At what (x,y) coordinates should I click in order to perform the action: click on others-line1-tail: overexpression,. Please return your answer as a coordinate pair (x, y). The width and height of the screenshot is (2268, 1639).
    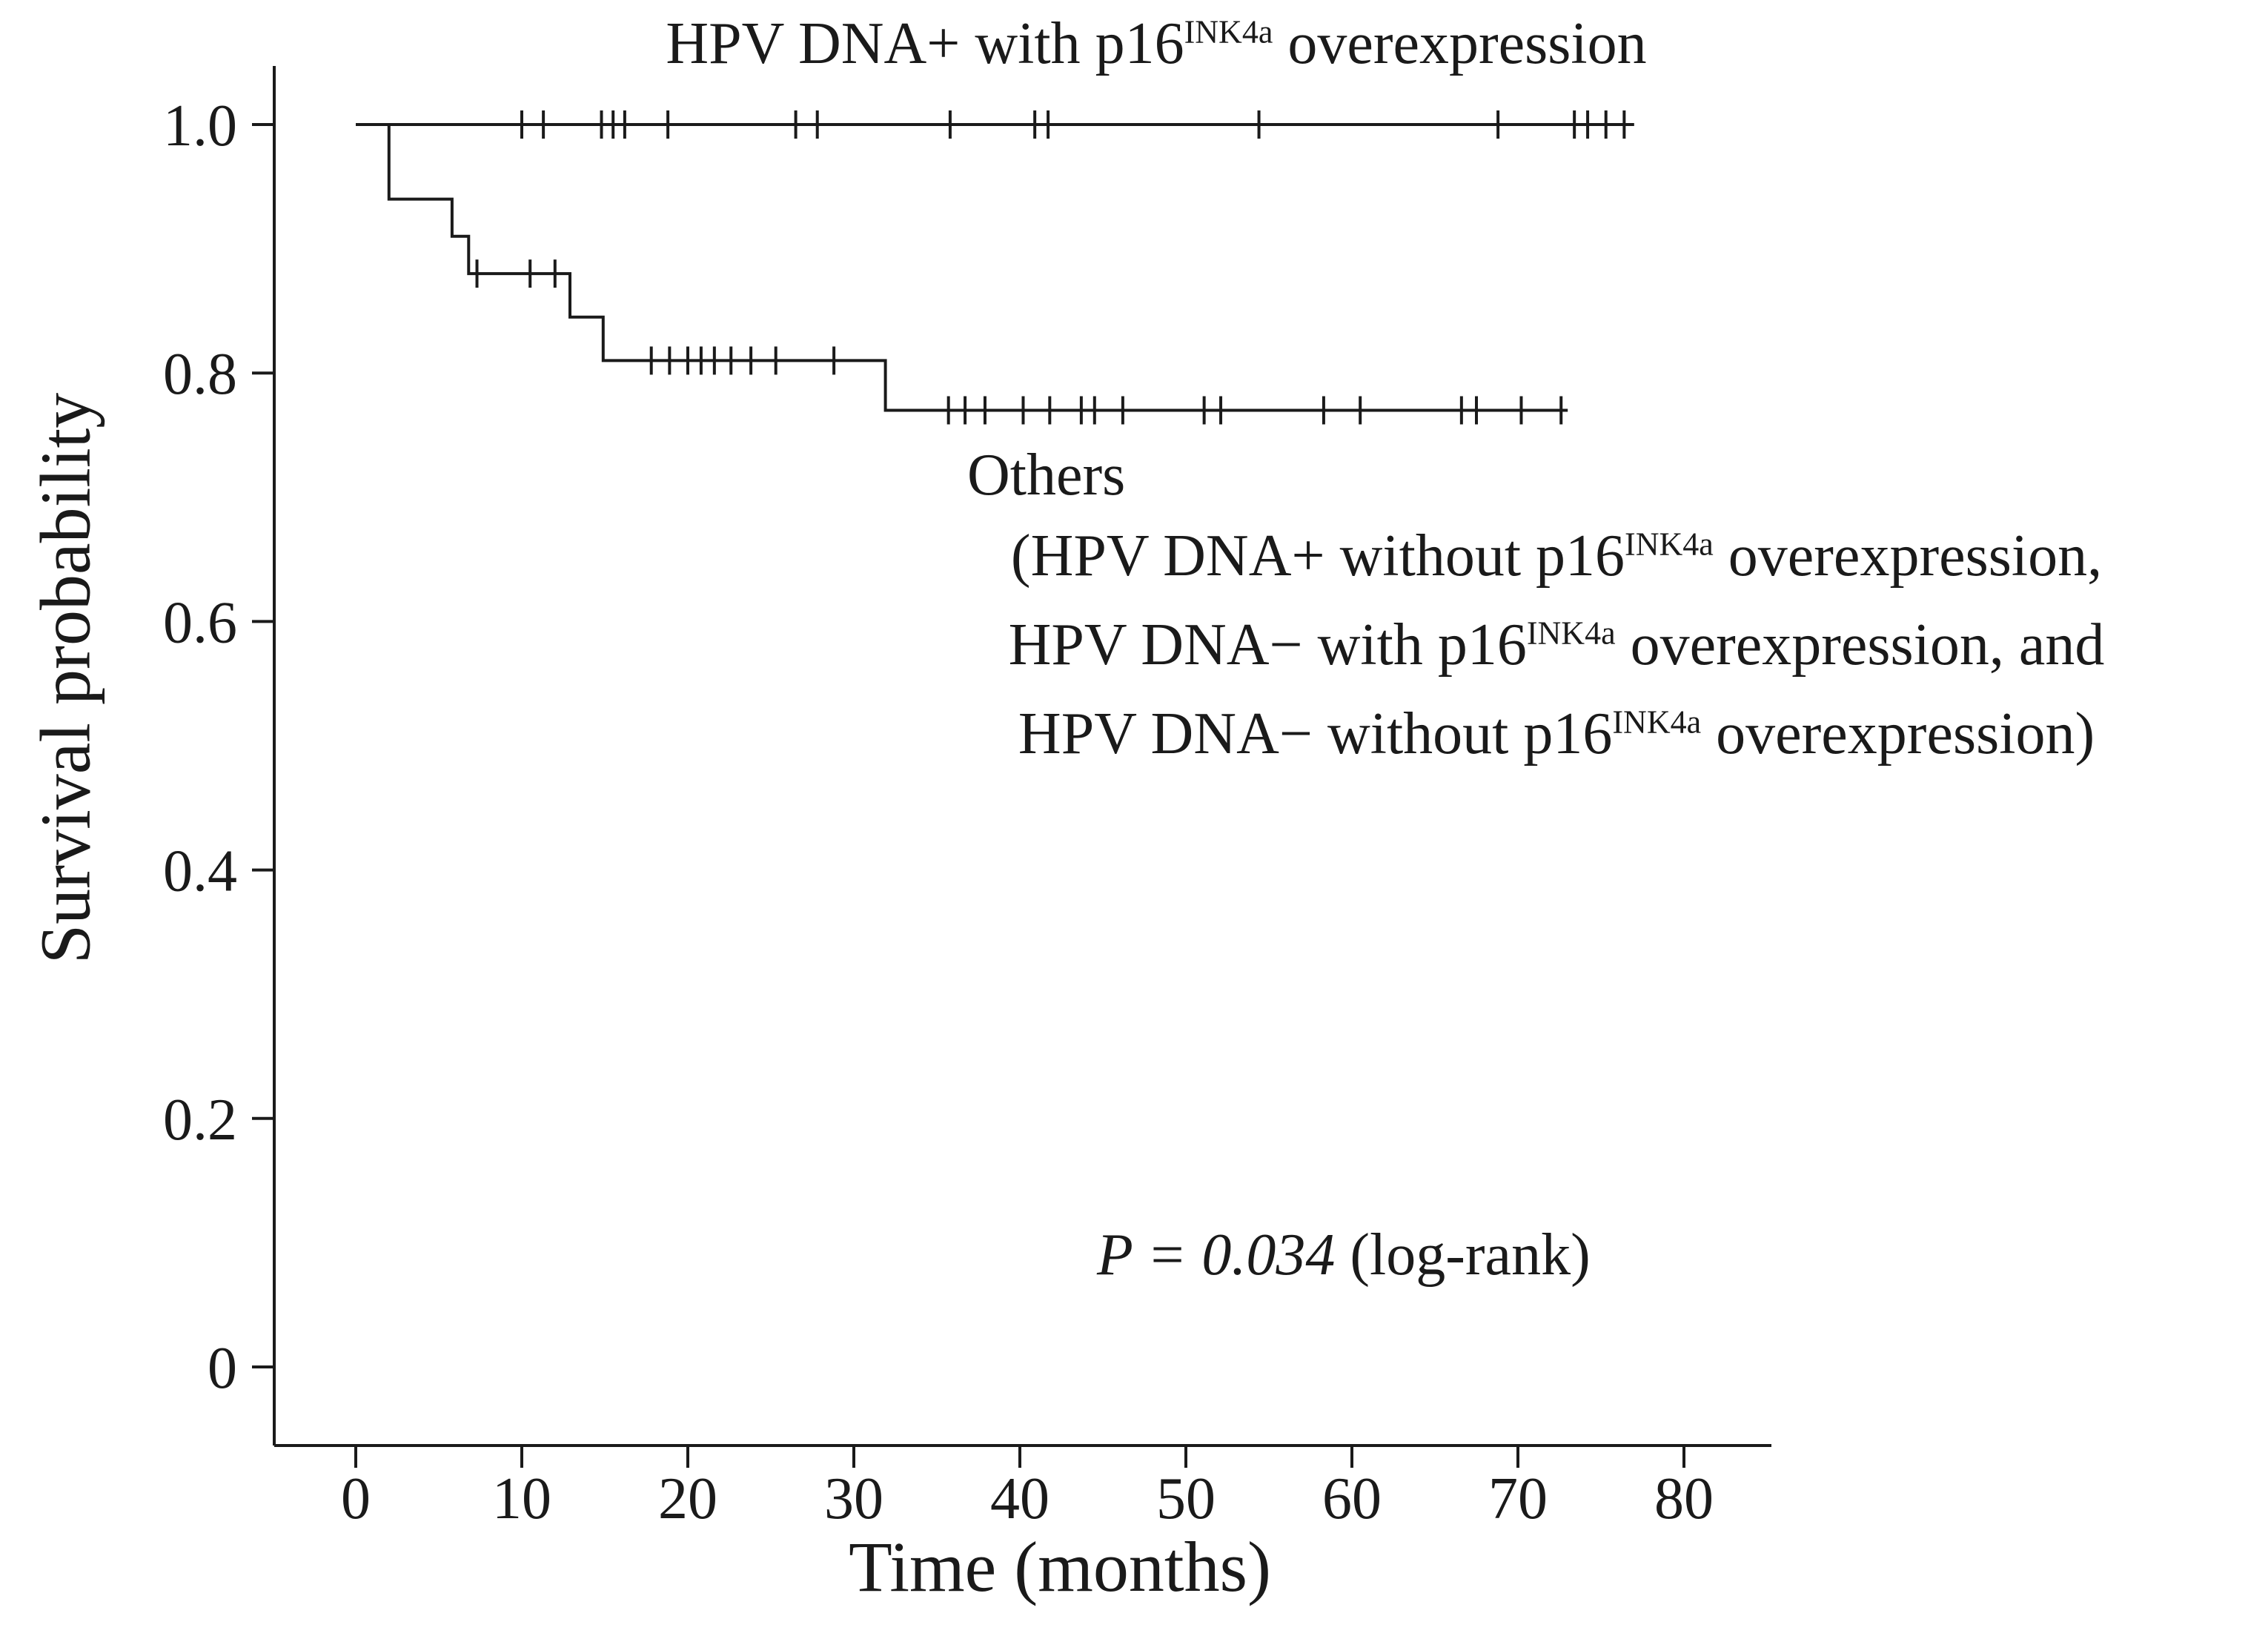
    Looking at the image, I should click on (1908, 556).